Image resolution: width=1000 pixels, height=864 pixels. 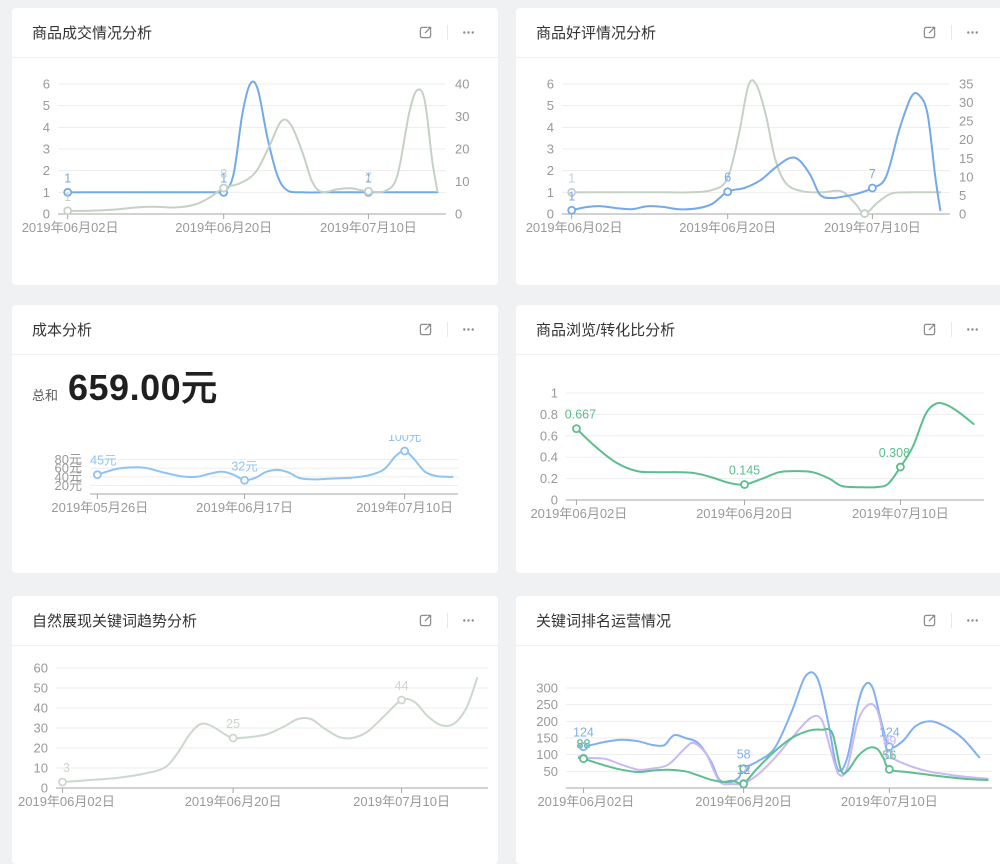 I want to click on svg-text: 20元, so click(x=68, y=485).